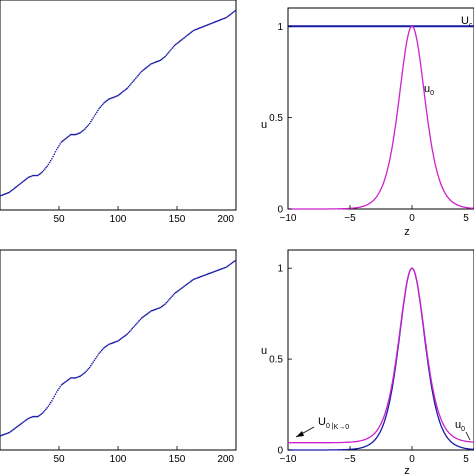  What do you see at coordinates (280, 269) in the screenshot?
I see `y-tick-label: 1` at bounding box center [280, 269].